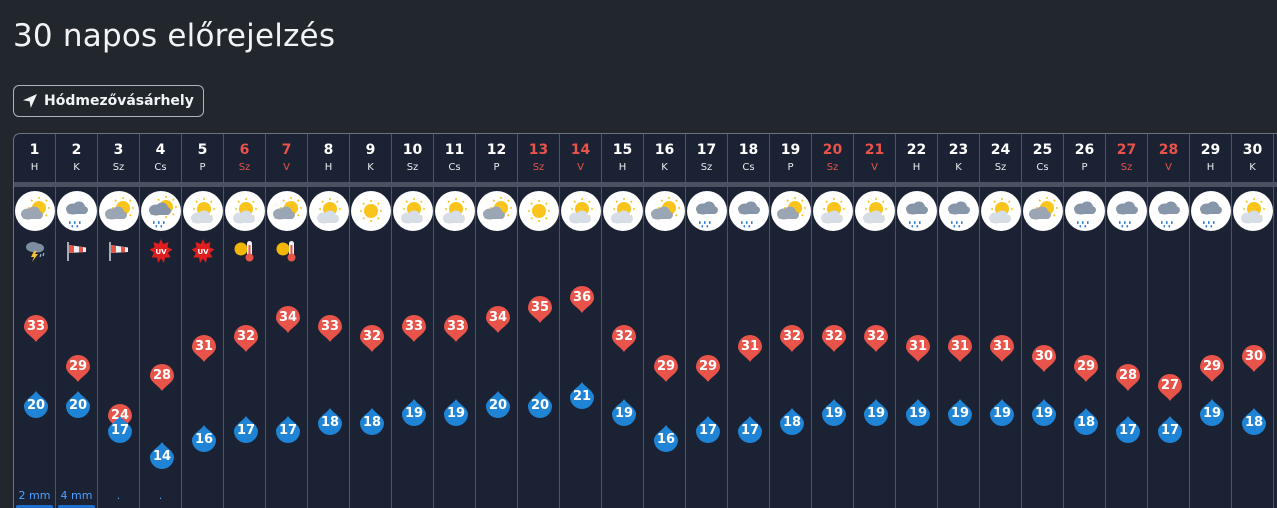 The image size is (1277, 508). I want to click on day-column: 26 P 29 18, so click(1085, 321).